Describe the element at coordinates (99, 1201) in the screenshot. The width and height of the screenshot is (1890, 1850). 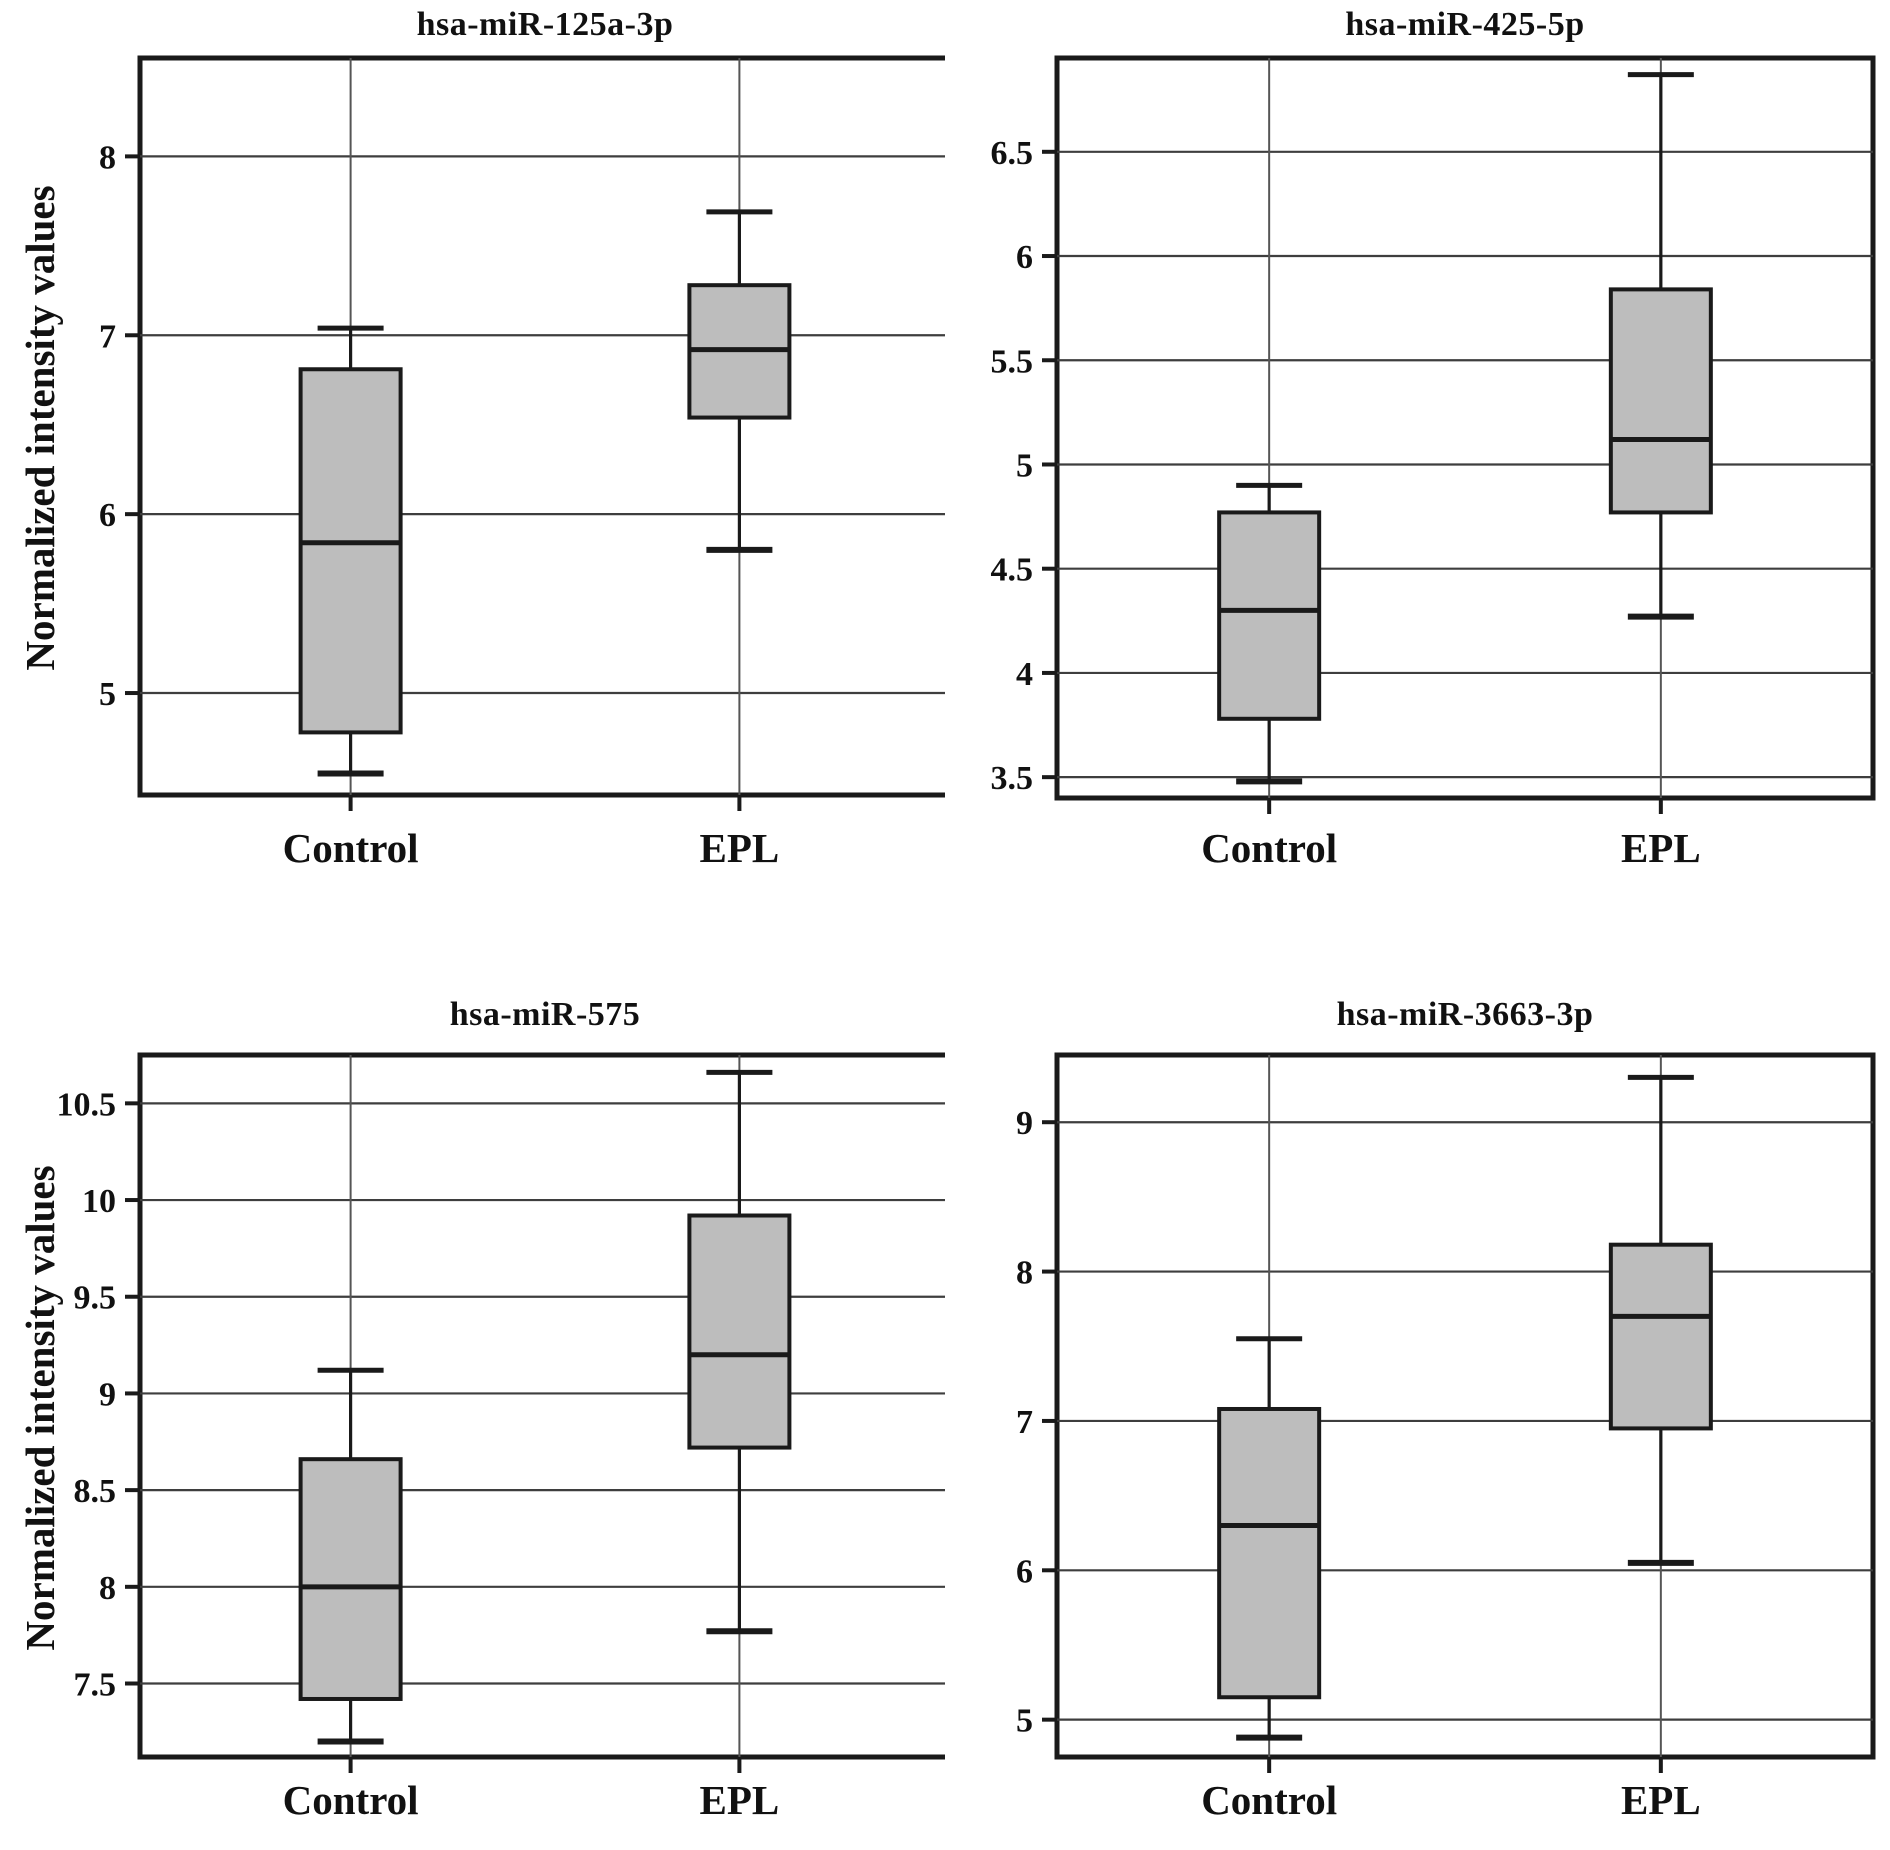
I see `y-tick-label: 10` at that location.